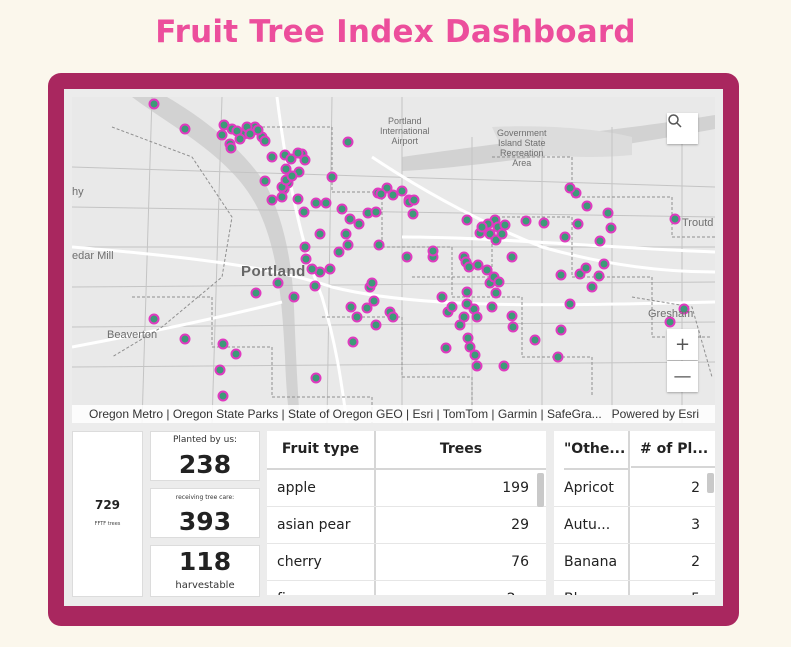 The image size is (791, 647). I want to click on table-row: Bl... 5, so click(634, 588).